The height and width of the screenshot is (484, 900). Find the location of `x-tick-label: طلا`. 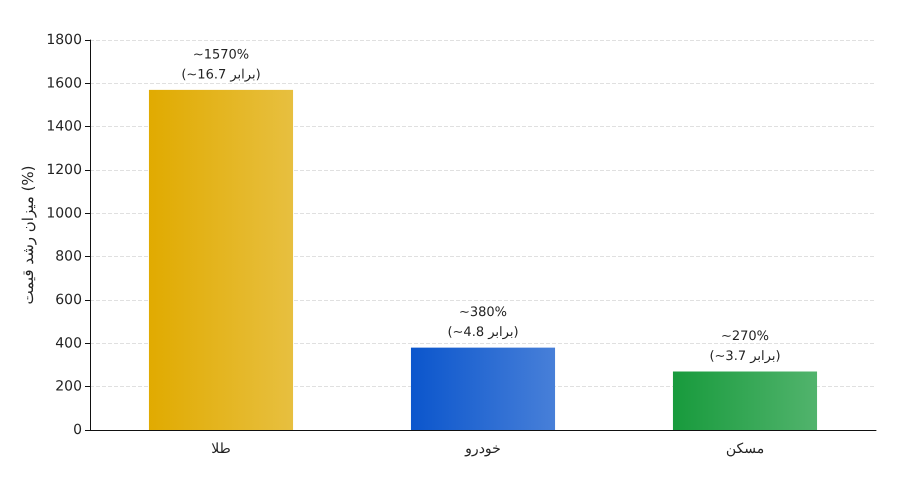

x-tick-label: طلا is located at coordinates (221, 449).